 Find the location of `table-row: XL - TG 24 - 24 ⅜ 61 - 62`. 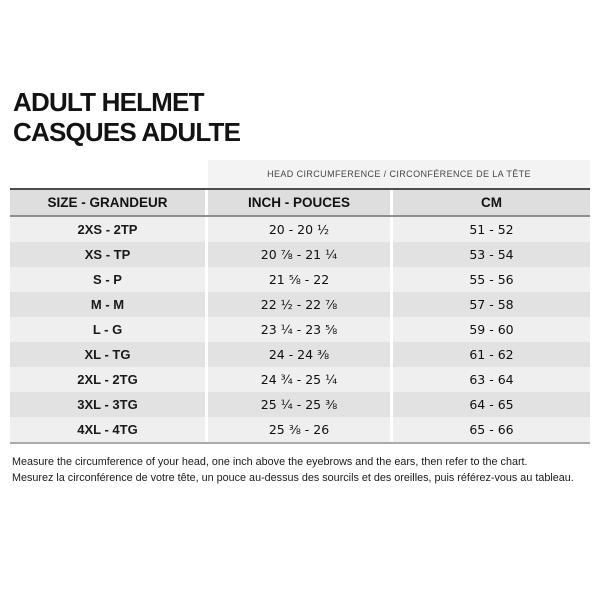

table-row: XL - TG 24 - 24 ⅜ 61 - 62 is located at coordinates (300, 354).